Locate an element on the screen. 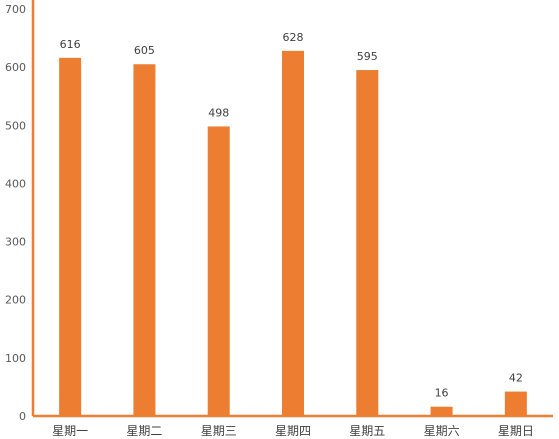 Image resolution: width=559 pixels, height=439 pixels. y-tick-label: 200 is located at coordinates (15, 300).